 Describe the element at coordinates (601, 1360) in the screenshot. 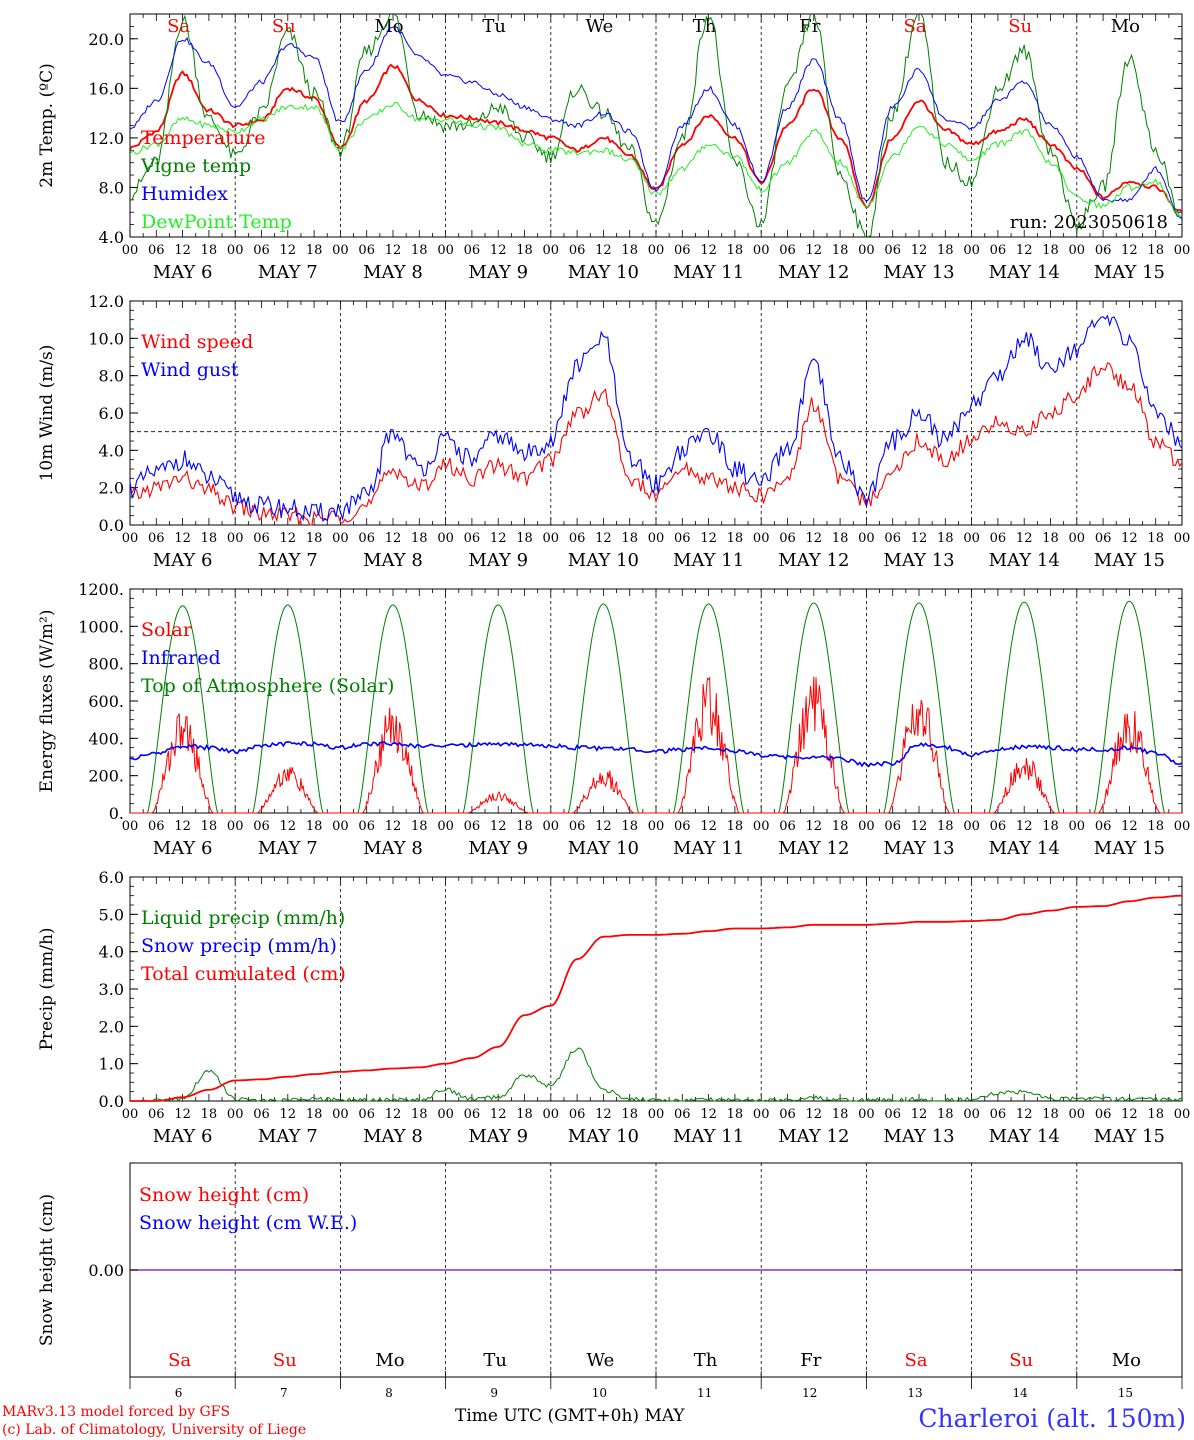

I see `day-name: We` at that location.